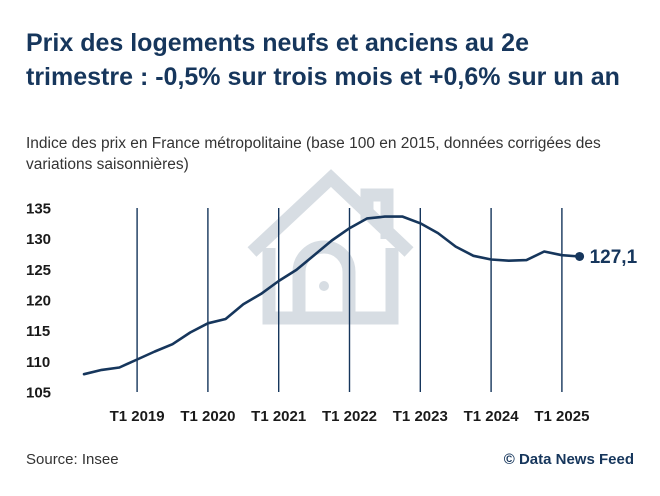 Image resolution: width=660 pixels, height=496 pixels. I want to click on last-value-label: 127,1, so click(614, 257).